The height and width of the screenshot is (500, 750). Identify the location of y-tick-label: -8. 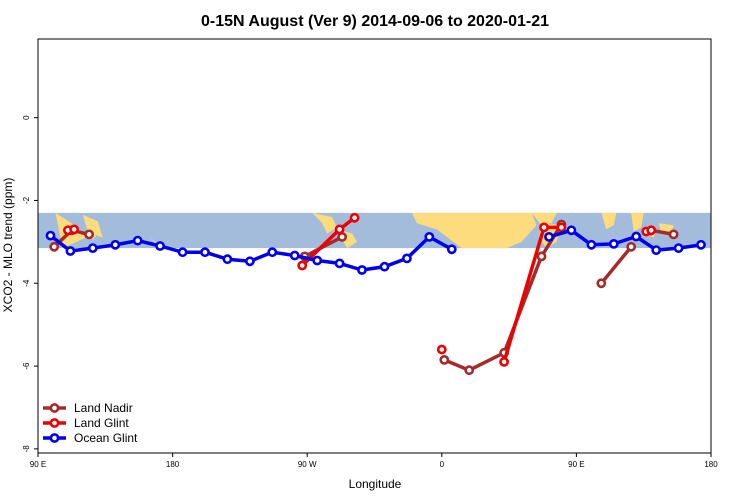
(26, 449).